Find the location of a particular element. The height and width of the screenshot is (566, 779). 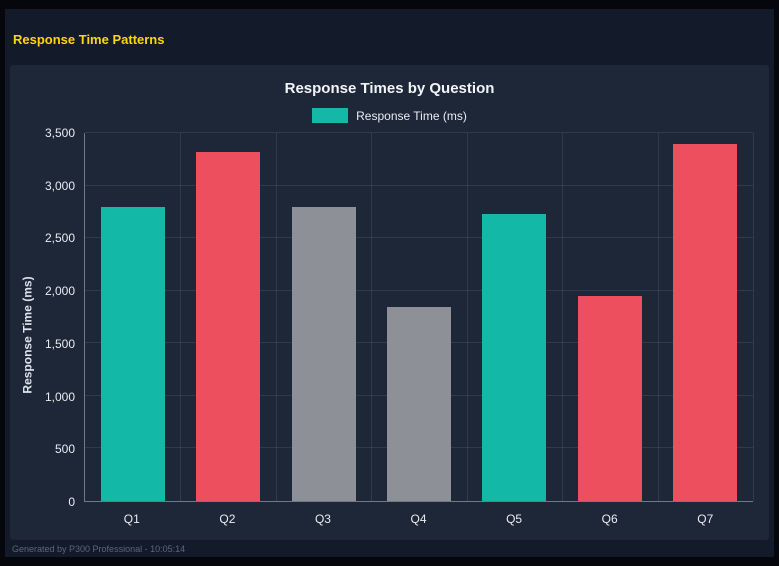

y-axis-title: Response Time (ms) is located at coordinates (28, 334).